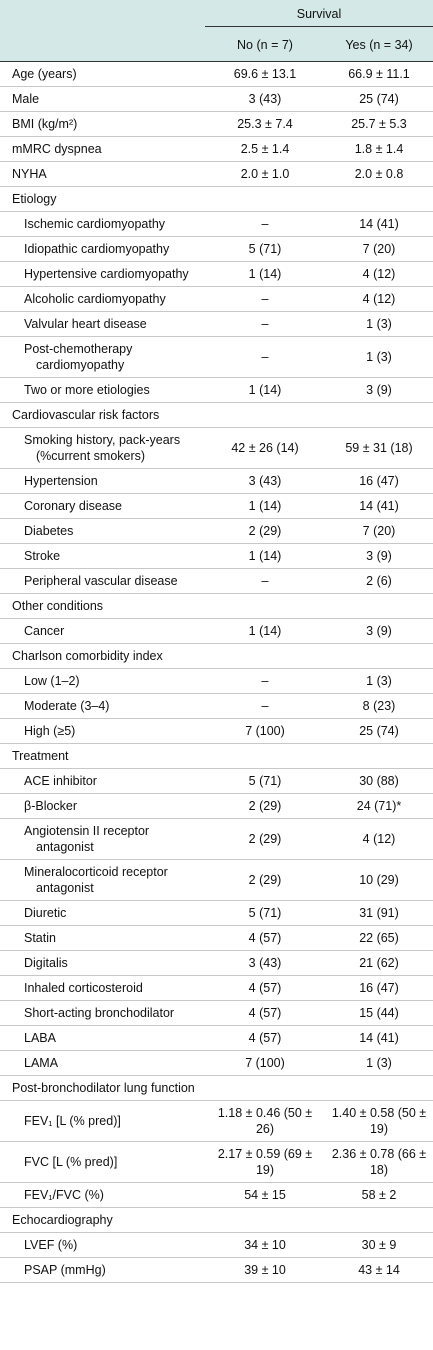 The height and width of the screenshot is (1350, 433). I want to click on row-label: Male, so click(102, 99).